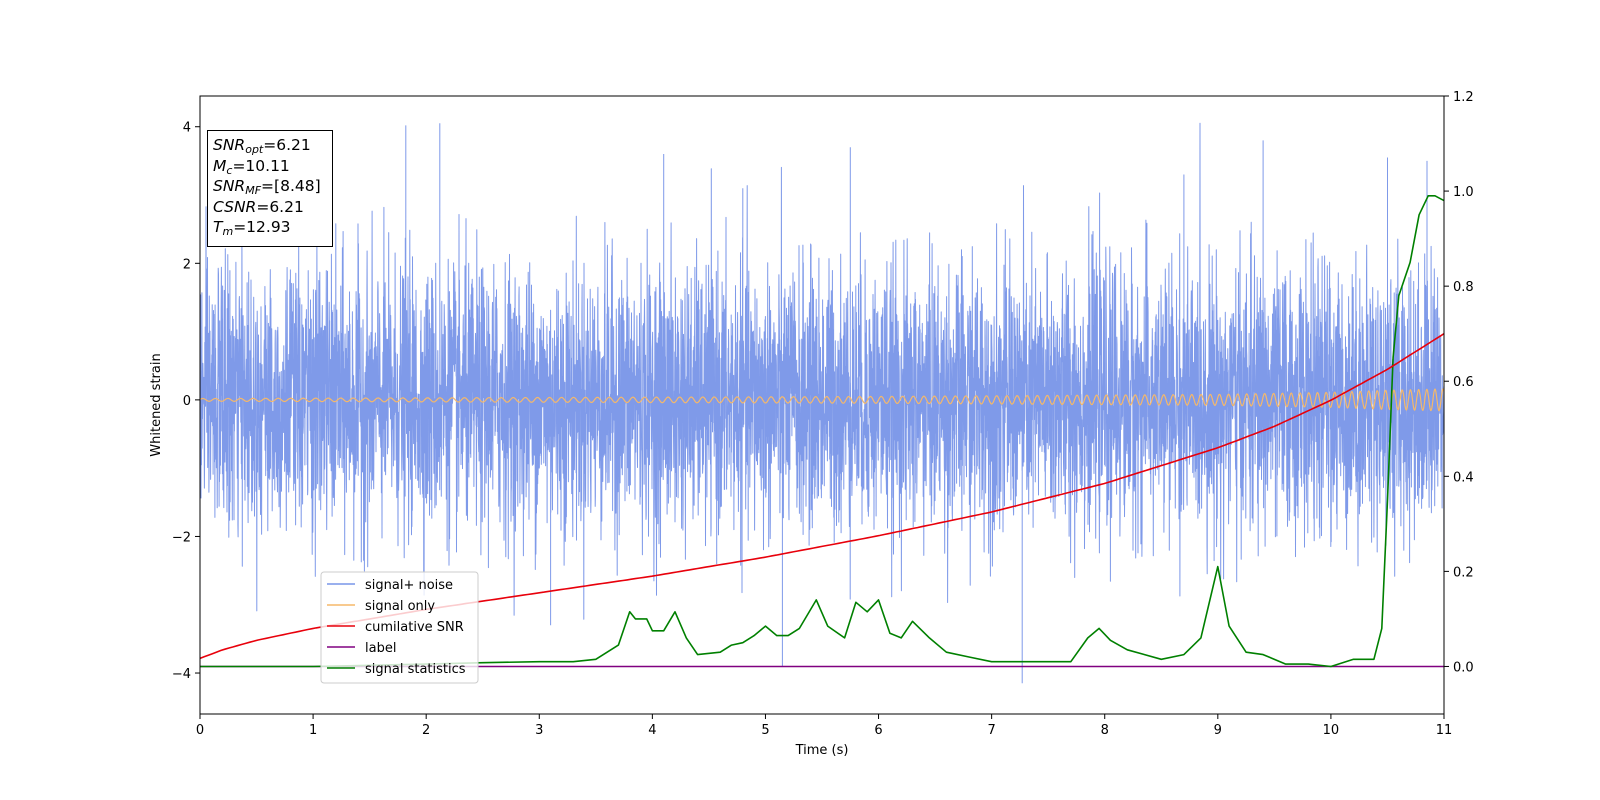 This screenshot has height=800, width=1600. What do you see at coordinates (187, 128) in the screenshot?
I see `y-tick-label: 4` at bounding box center [187, 128].